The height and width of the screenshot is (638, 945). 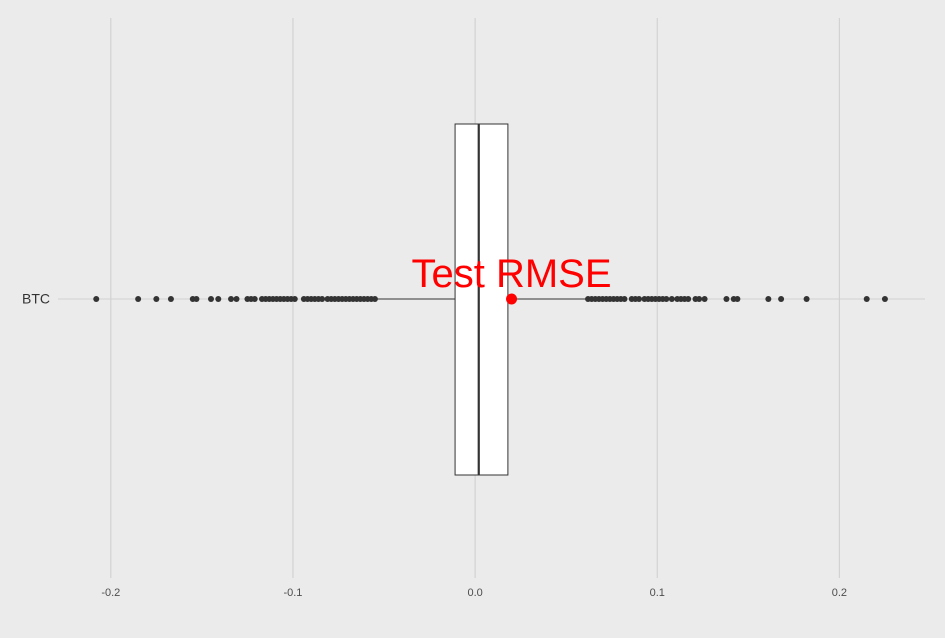 I want to click on test-rmse-point, so click(x=512, y=299).